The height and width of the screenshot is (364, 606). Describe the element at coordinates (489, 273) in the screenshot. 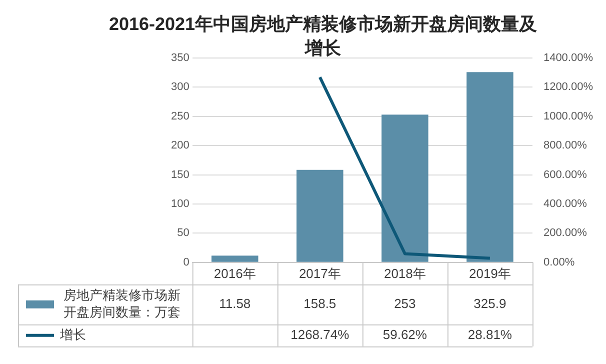

I see `x-tick-label: 2019年` at that location.